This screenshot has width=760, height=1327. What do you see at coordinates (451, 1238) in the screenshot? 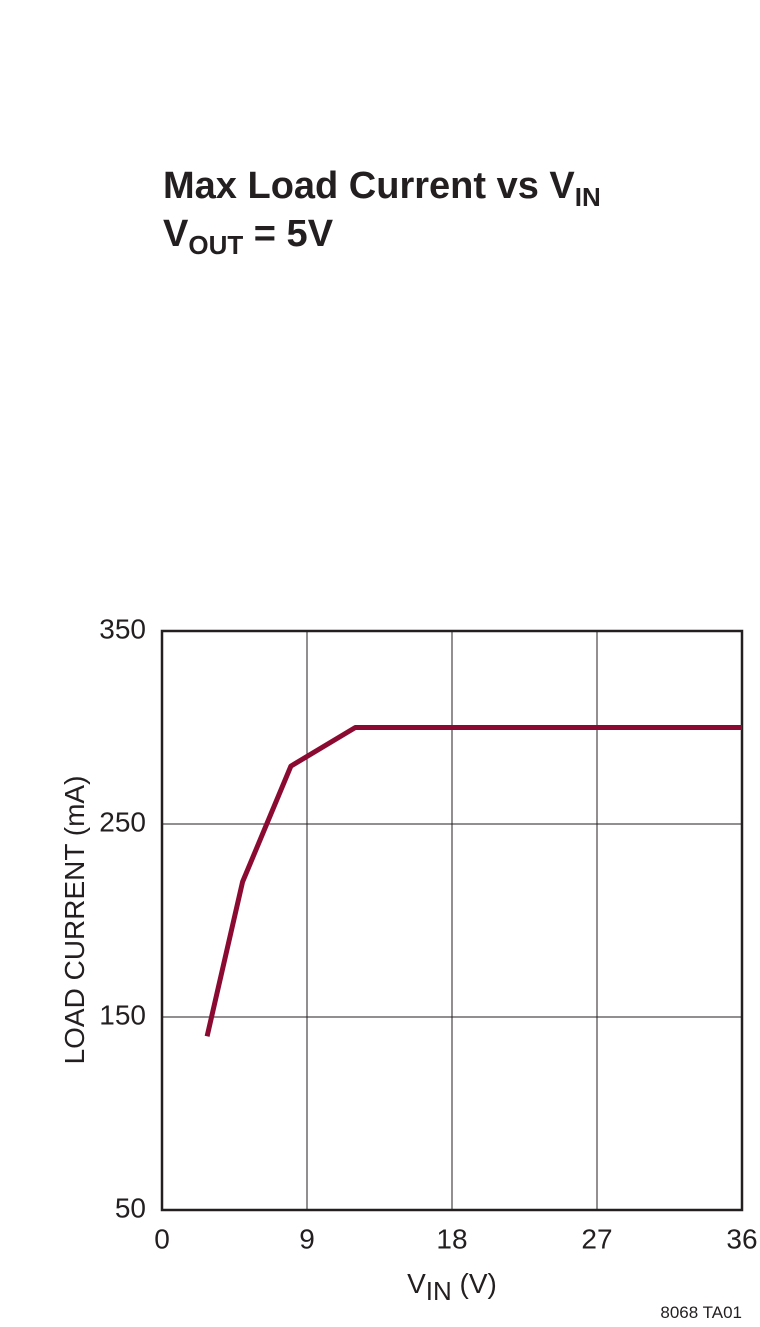
I see `x-tick-label: 18` at bounding box center [451, 1238].